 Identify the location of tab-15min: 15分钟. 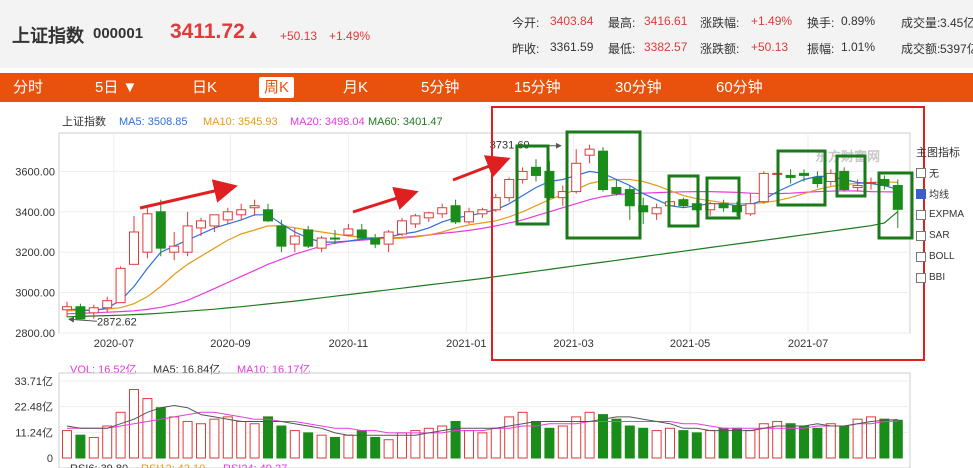
(537, 87).